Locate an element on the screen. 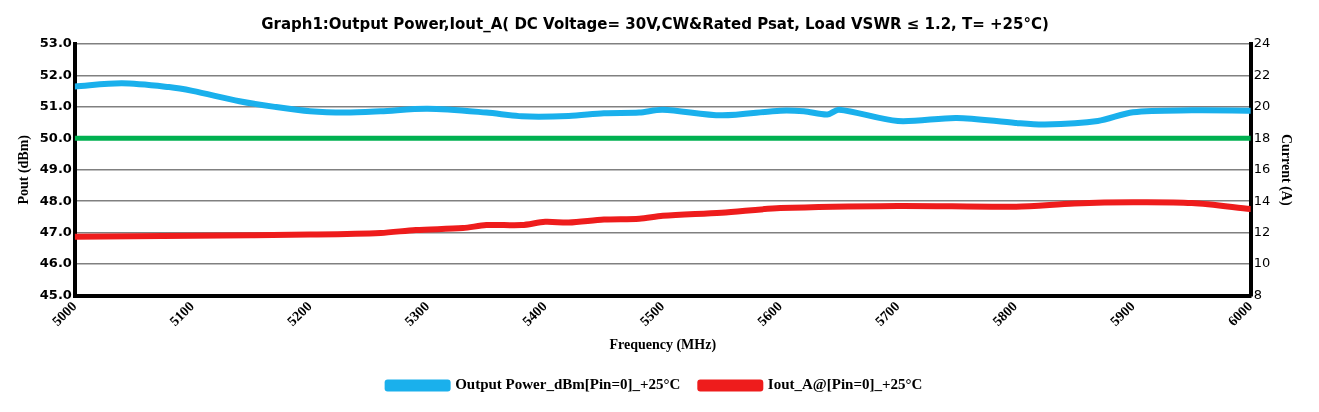 This screenshot has height=412, width=1319. legend-label: Iout_A@[Pin=0]_+25°C is located at coordinates (845, 384).